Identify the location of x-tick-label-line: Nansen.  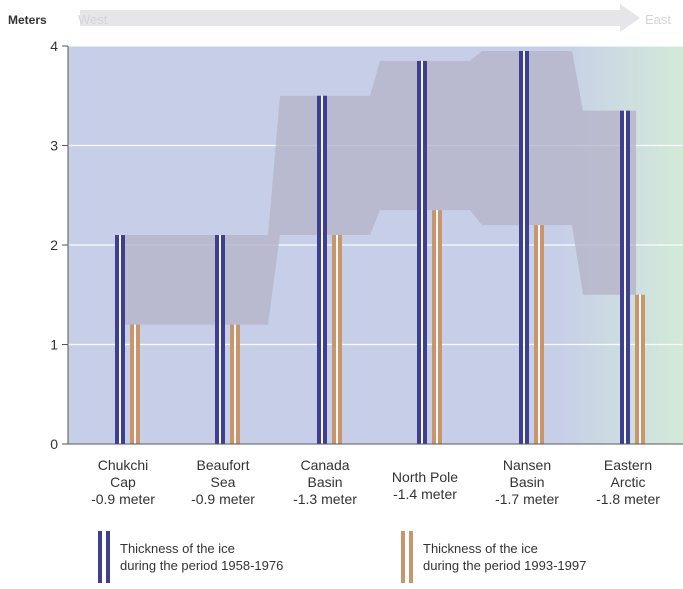
(527, 465).